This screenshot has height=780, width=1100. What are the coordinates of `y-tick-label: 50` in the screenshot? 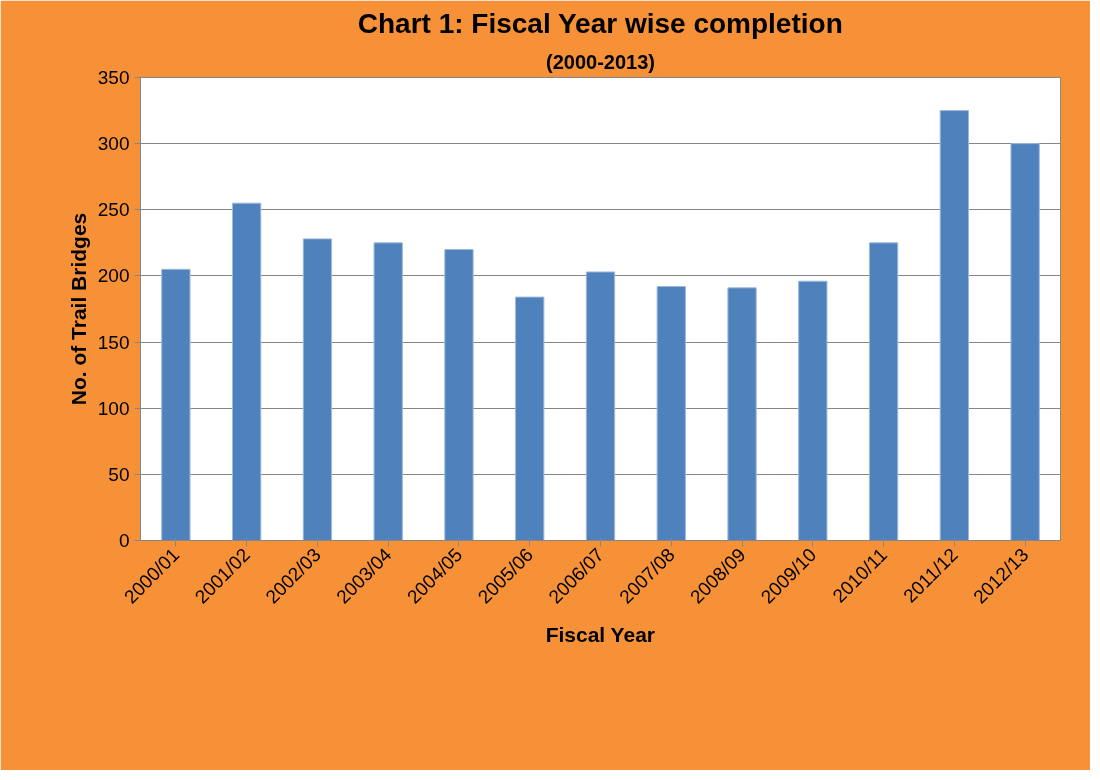 It's located at (119, 474).